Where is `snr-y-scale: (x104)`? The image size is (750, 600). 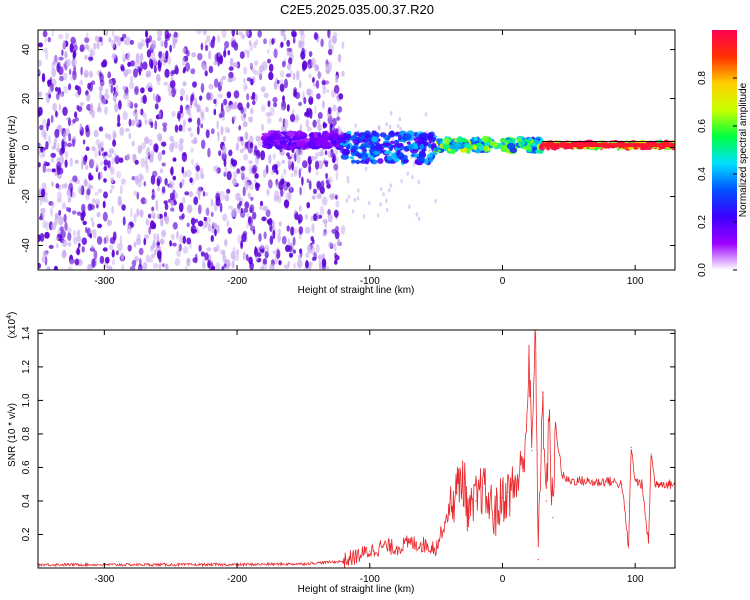
snr-y-scale: (x104) is located at coordinates (12, 325).